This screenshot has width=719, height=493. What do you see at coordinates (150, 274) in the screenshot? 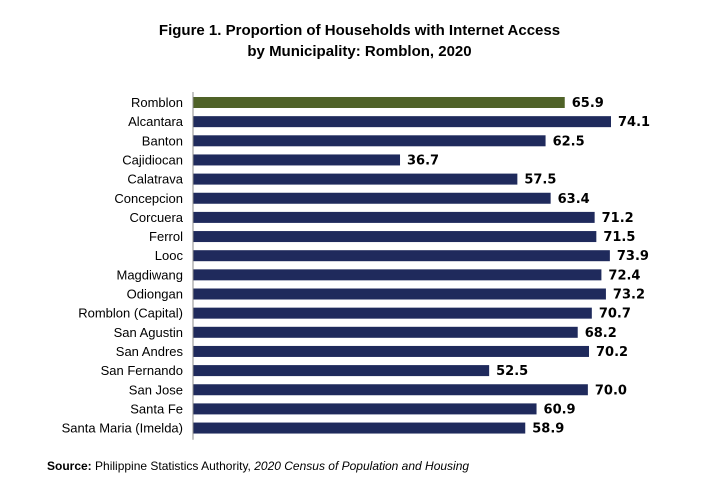
I see `category-label-9: Magdiwang` at bounding box center [150, 274].